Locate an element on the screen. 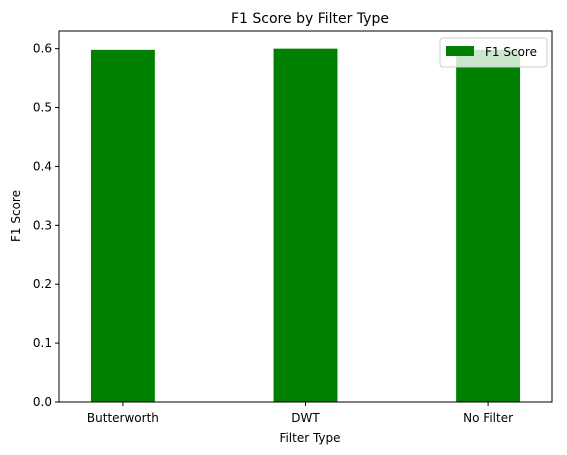 The width and height of the screenshot is (567, 455). y-tick-label: 0.6 is located at coordinates (42, 49).